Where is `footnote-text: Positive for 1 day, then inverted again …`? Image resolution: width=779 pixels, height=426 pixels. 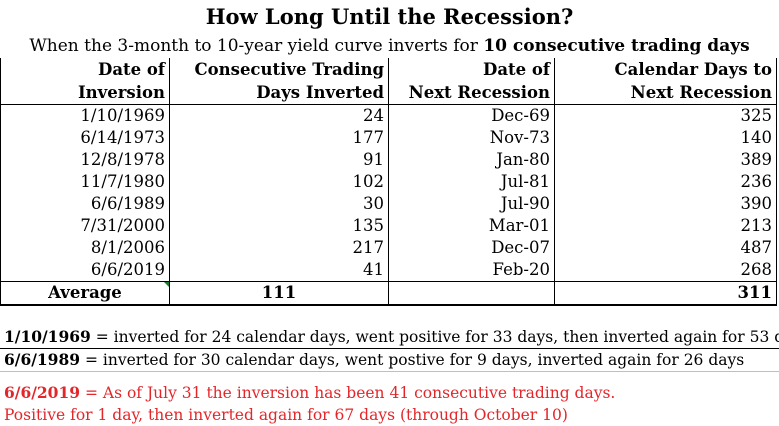
footnote-text: Positive for 1 day, then inverted again … is located at coordinates (286, 415).